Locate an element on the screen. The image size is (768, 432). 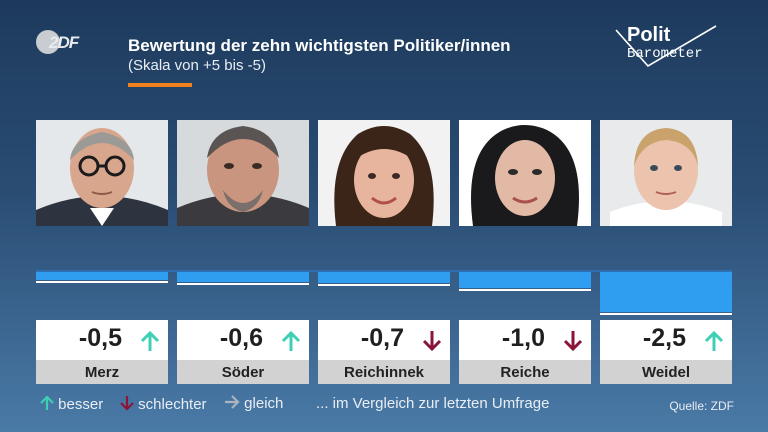
politbarometer-logo: Polit Barometer is located at coordinates (667, 46).